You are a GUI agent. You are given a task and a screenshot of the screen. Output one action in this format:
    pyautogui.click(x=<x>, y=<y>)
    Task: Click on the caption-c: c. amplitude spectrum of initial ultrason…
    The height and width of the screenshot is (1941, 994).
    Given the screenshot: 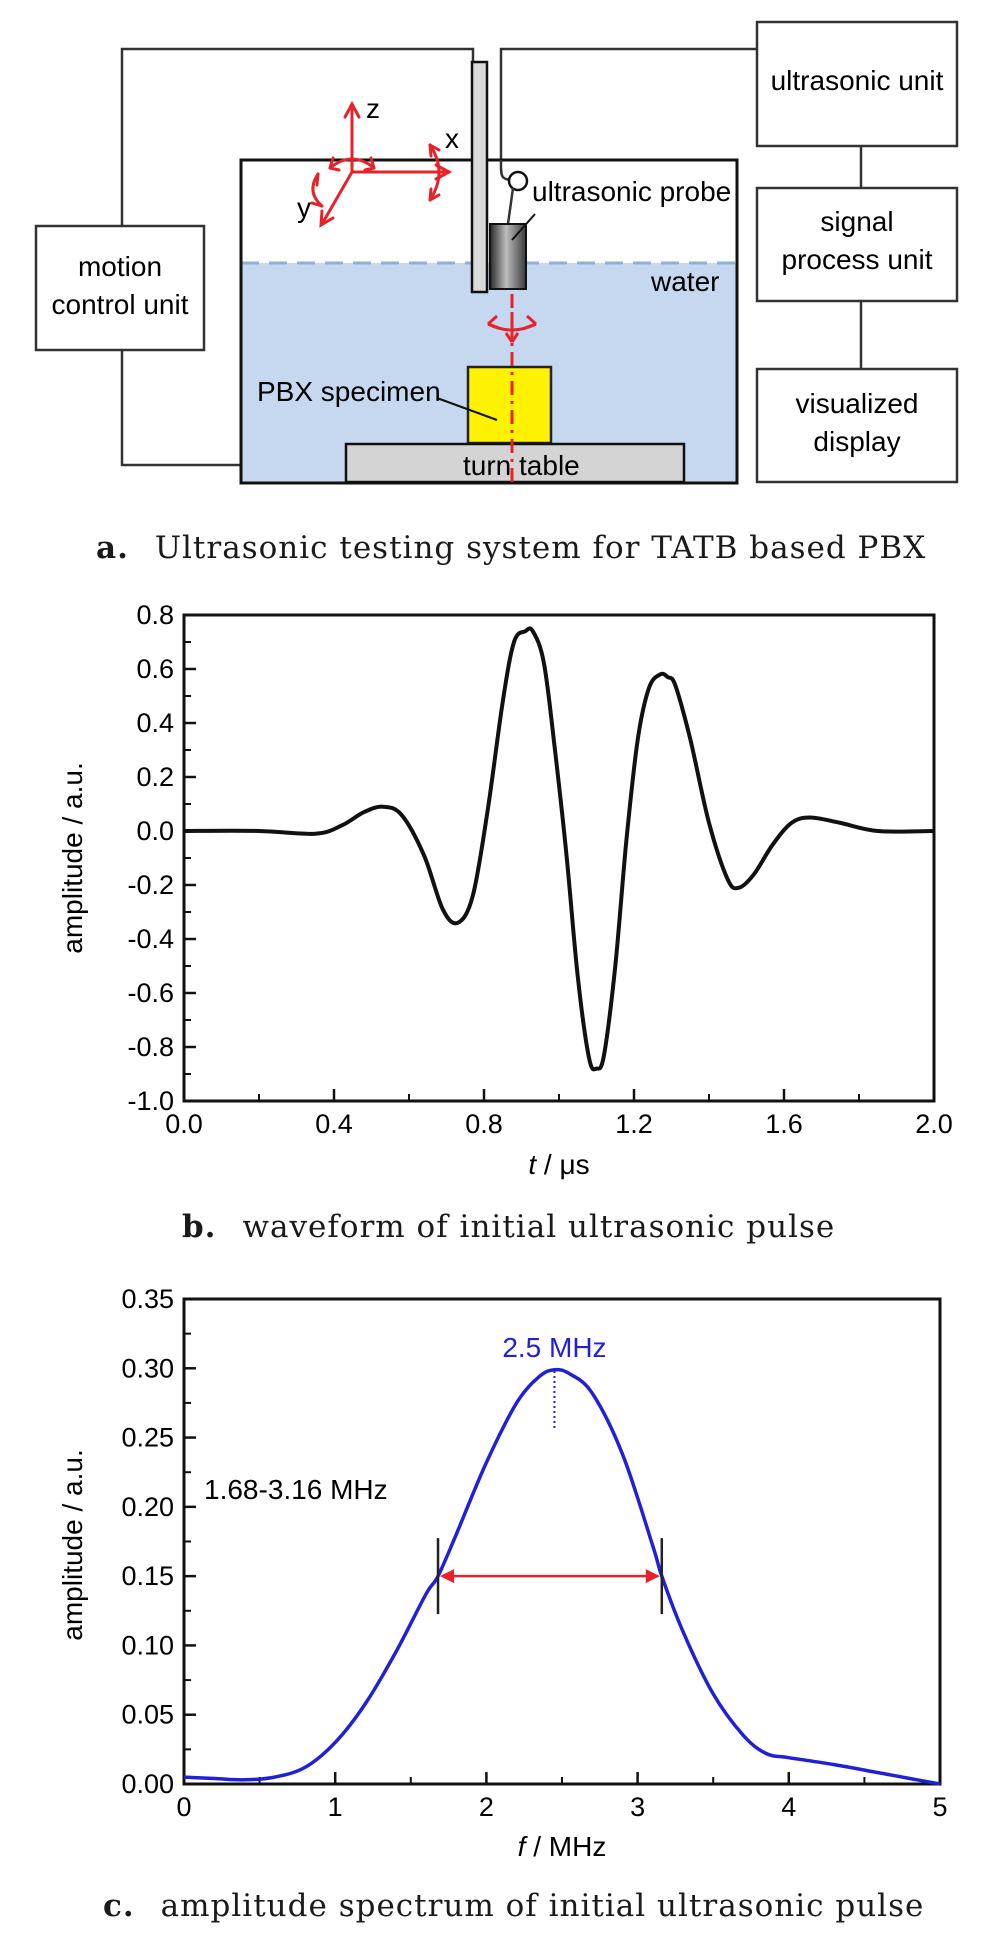 What is the action you would take?
    pyautogui.click(x=513, y=1906)
    